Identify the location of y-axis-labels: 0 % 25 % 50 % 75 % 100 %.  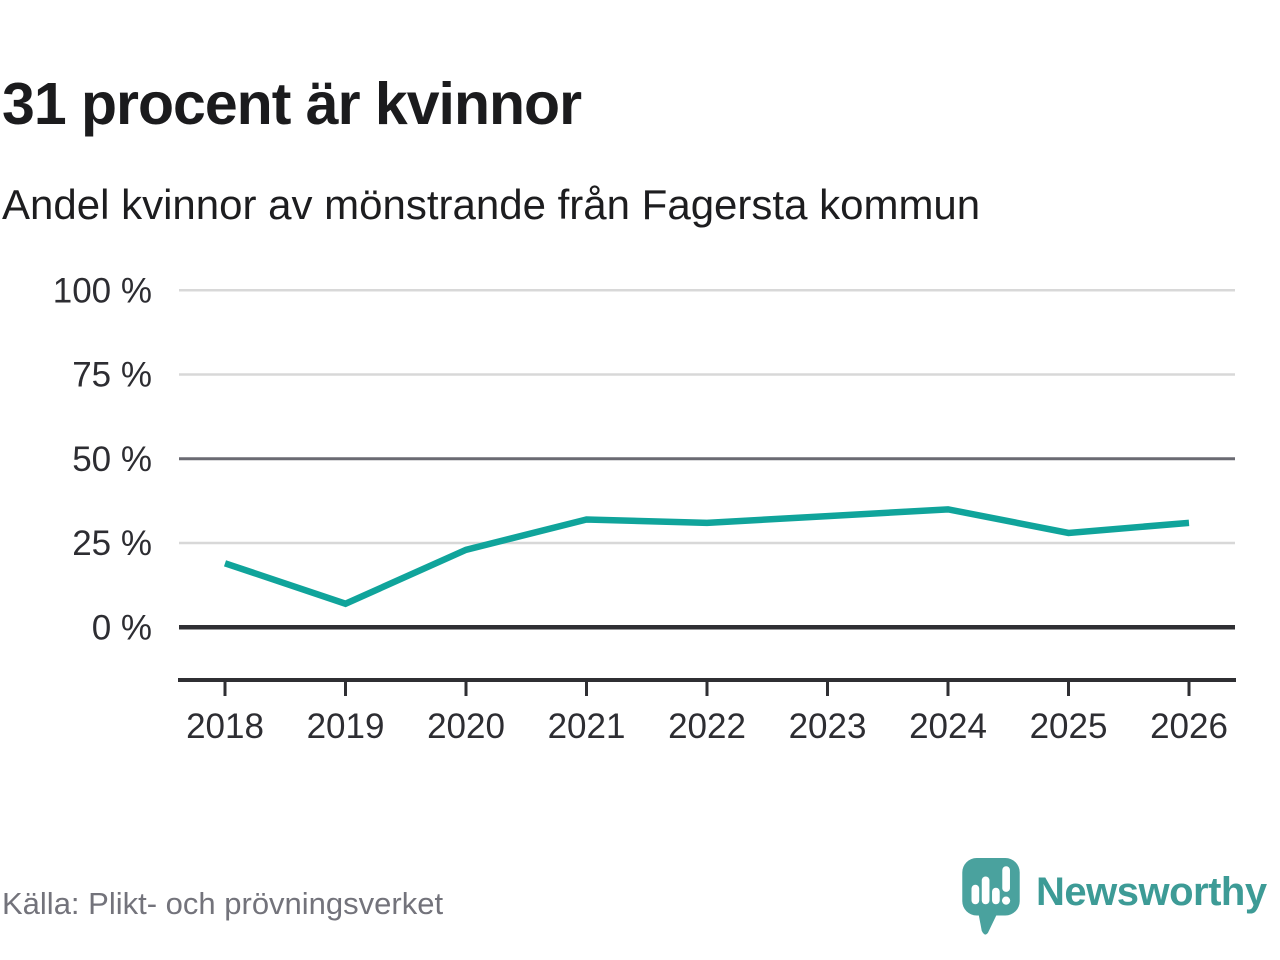
(102, 459).